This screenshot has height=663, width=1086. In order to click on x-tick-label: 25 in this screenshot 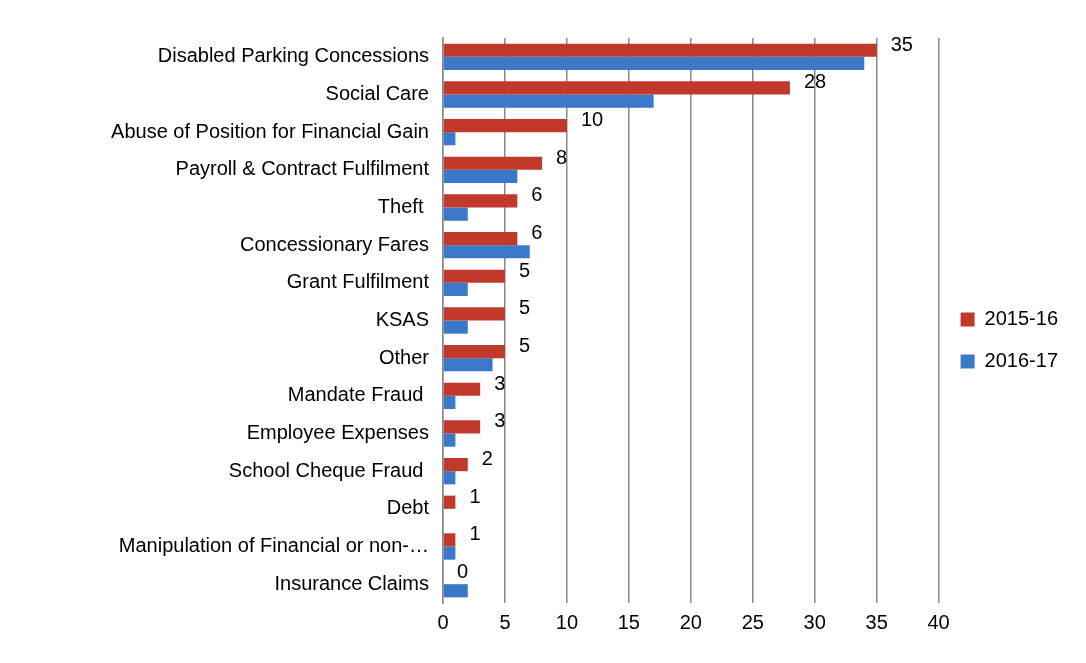, I will do `click(752, 621)`.